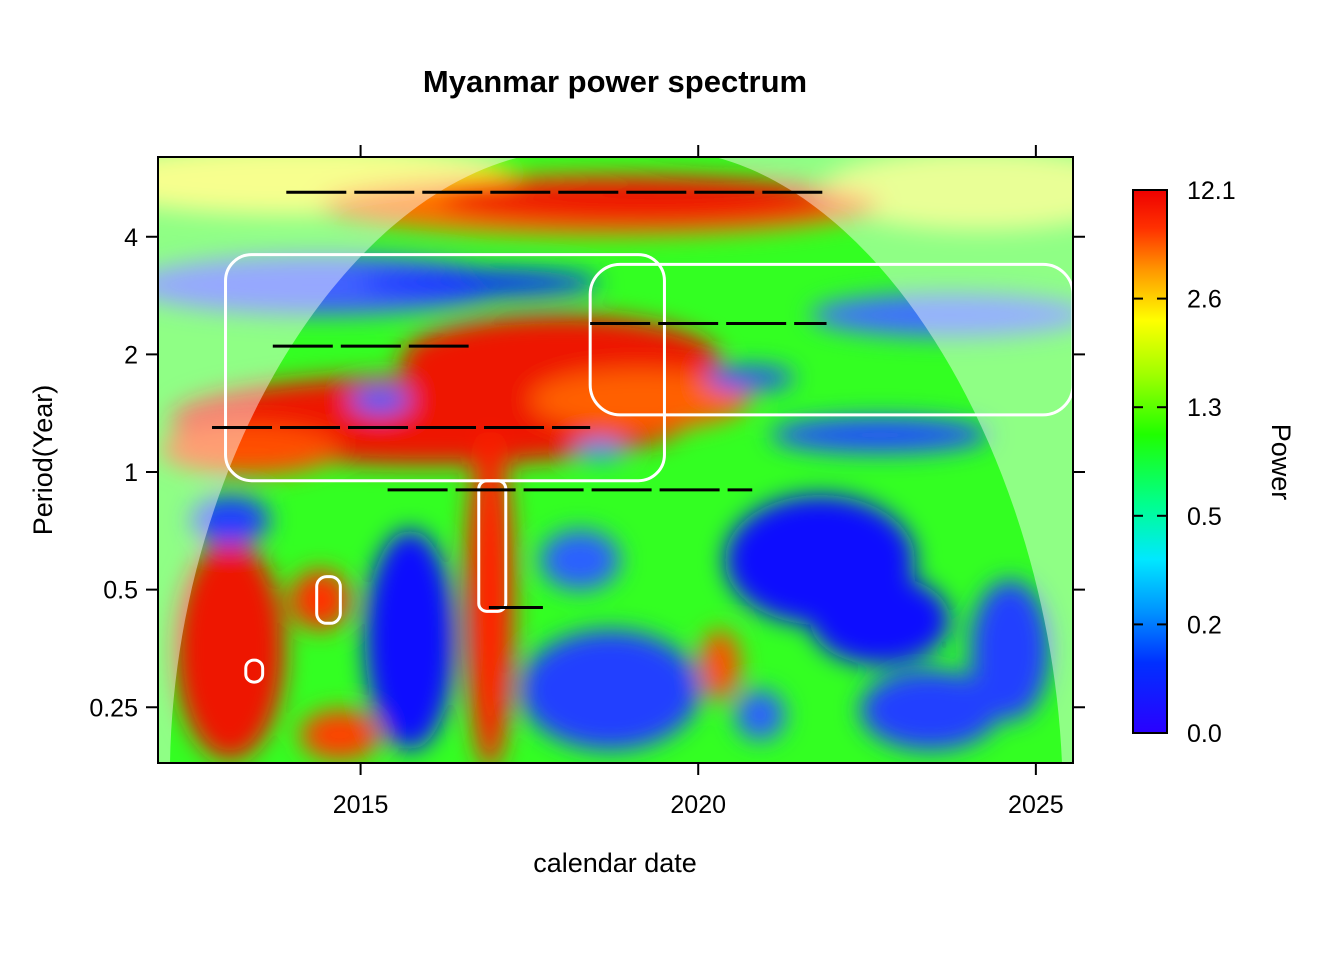  What do you see at coordinates (113, 708) in the screenshot?
I see `y-tick-label: 0.25` at bounding box center [113, 708].